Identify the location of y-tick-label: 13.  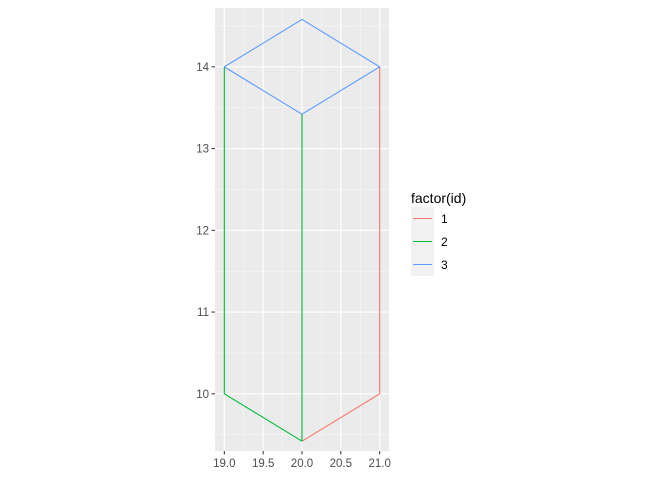
(202, 150).